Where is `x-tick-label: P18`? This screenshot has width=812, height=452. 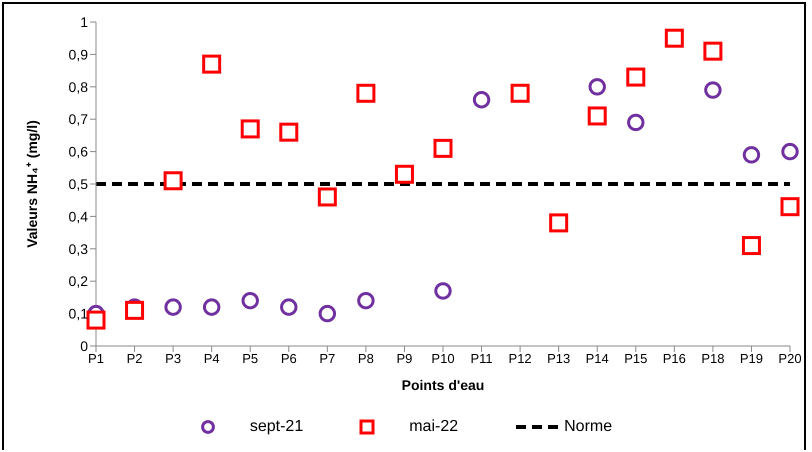
x-tick-label: P18 is located at coordinates (712, 358).